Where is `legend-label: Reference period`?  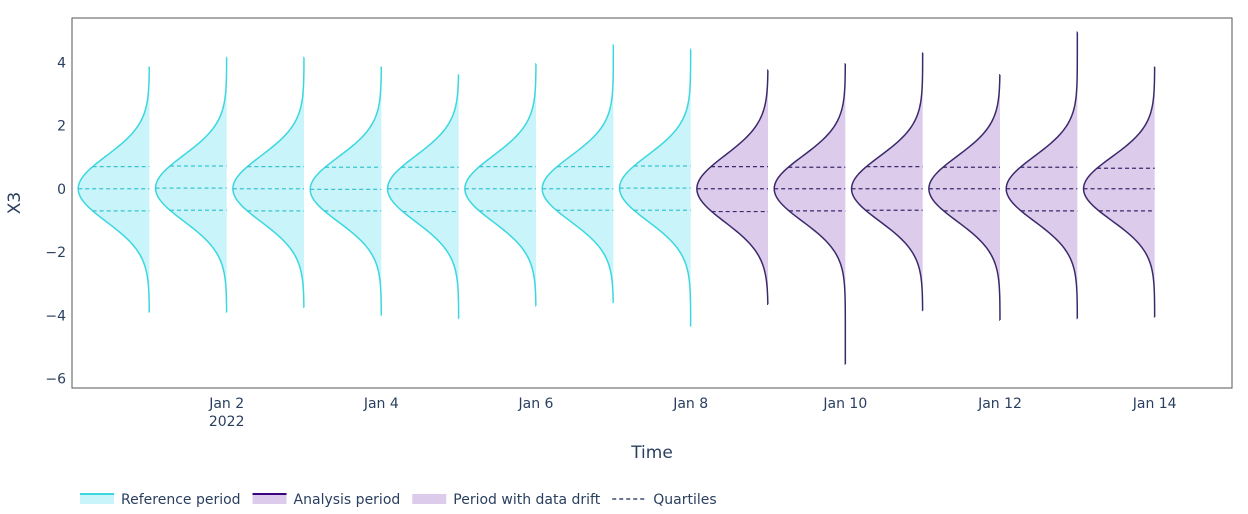 legend-label: Reference period is located at coordinates (181, 500).